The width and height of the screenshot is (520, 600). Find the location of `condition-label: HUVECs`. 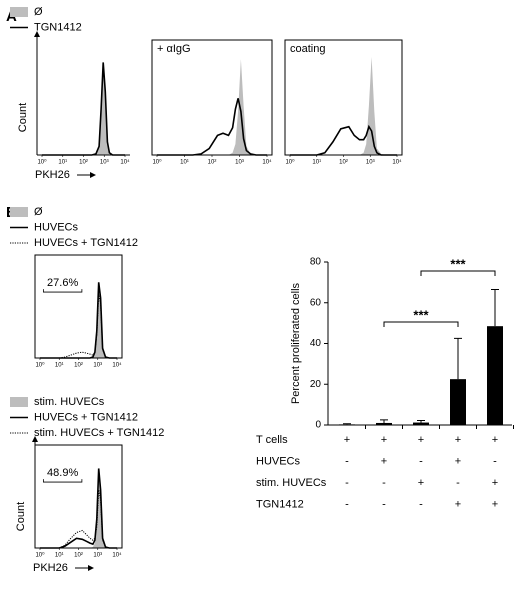

condition-label: HUVECs is located at coordinates (278, 461).